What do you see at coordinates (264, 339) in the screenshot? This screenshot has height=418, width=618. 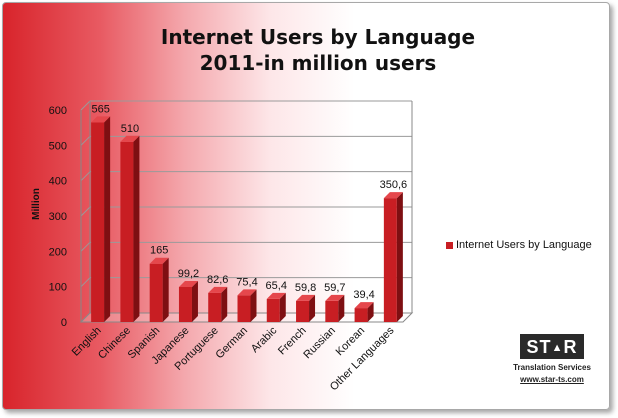 I see `x-tick-label: Arabic` at bounding box center [264, 339].